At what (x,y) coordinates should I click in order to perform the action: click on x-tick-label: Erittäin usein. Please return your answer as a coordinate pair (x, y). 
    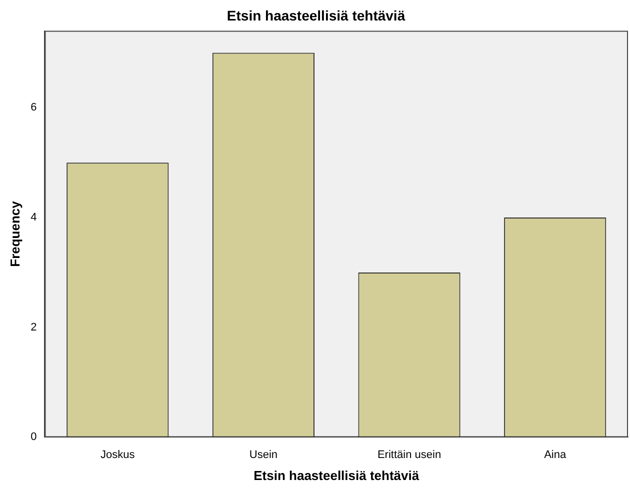
    Looking at the image, I should click on (409, 454).